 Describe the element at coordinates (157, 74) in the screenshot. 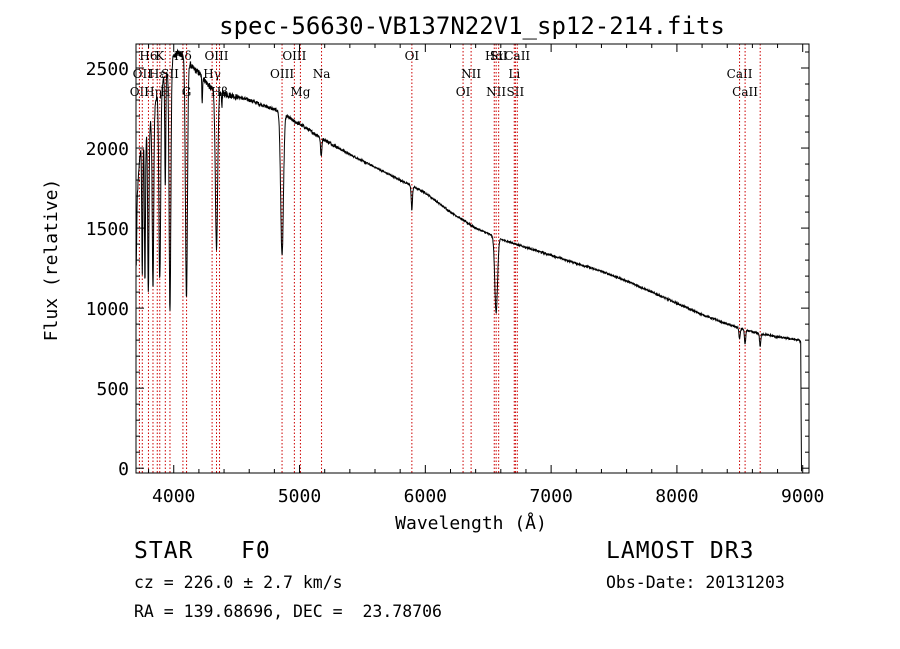

I see `line-marker-label: Hε` at that location.